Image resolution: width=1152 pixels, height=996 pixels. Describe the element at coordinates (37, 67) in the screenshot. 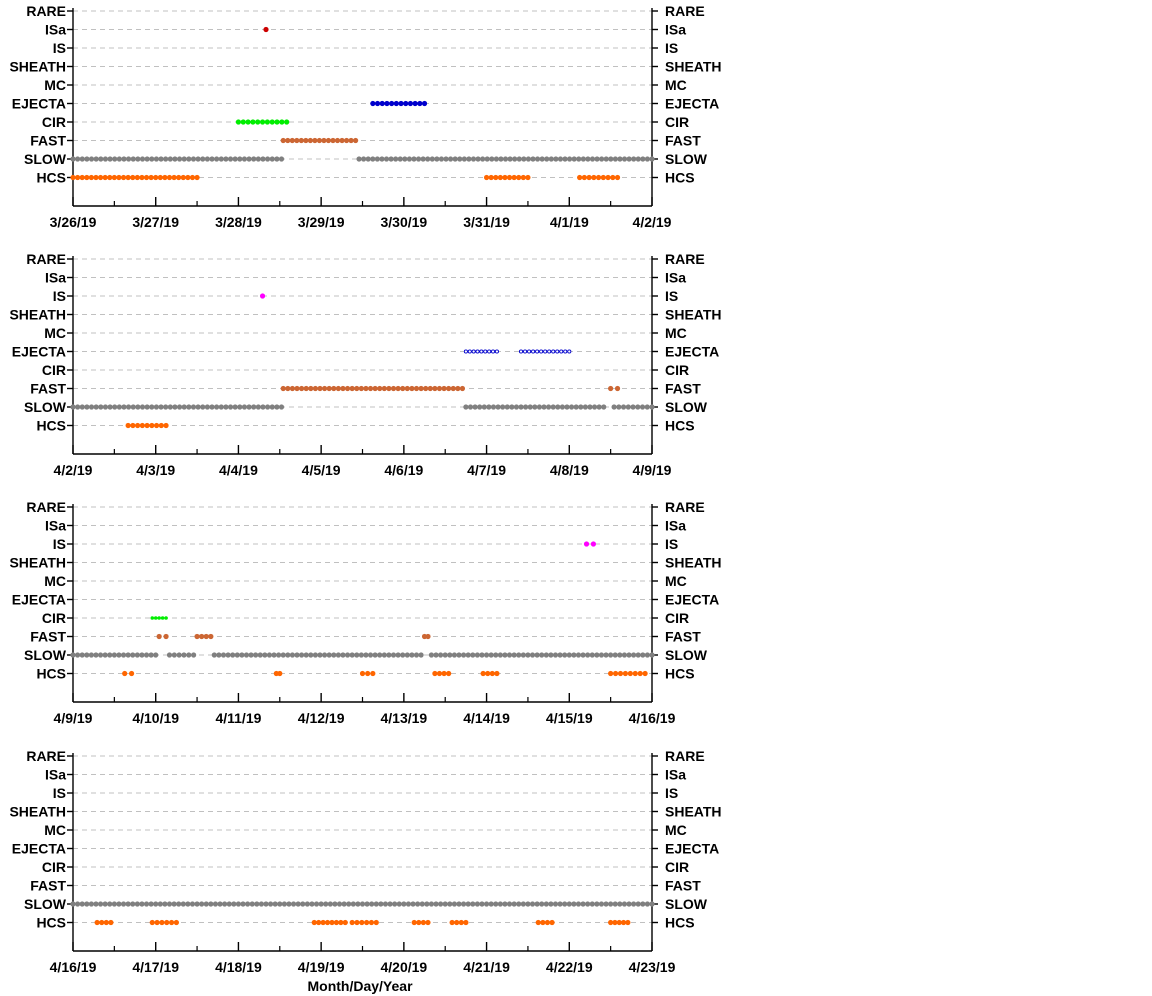

I see `y-tick-label-left-sheath: SHEATH` at that location.